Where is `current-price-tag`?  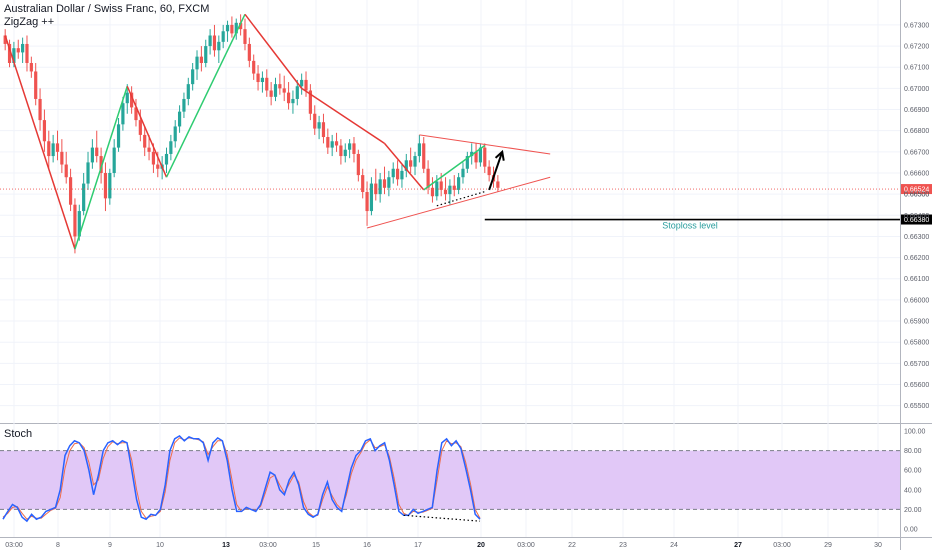 current-price-tag is located at coordinates (916, 189).